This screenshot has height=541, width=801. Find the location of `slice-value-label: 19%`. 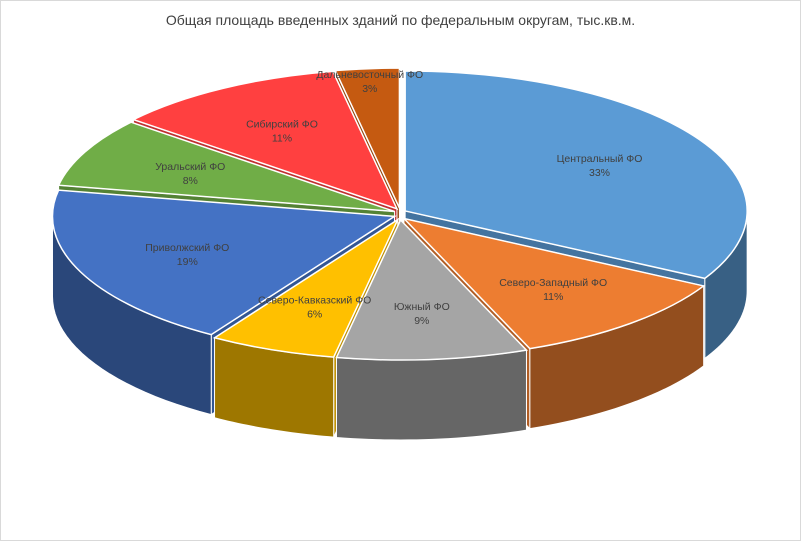

slice-value-label: 19% is located at coordinates (187, 262).